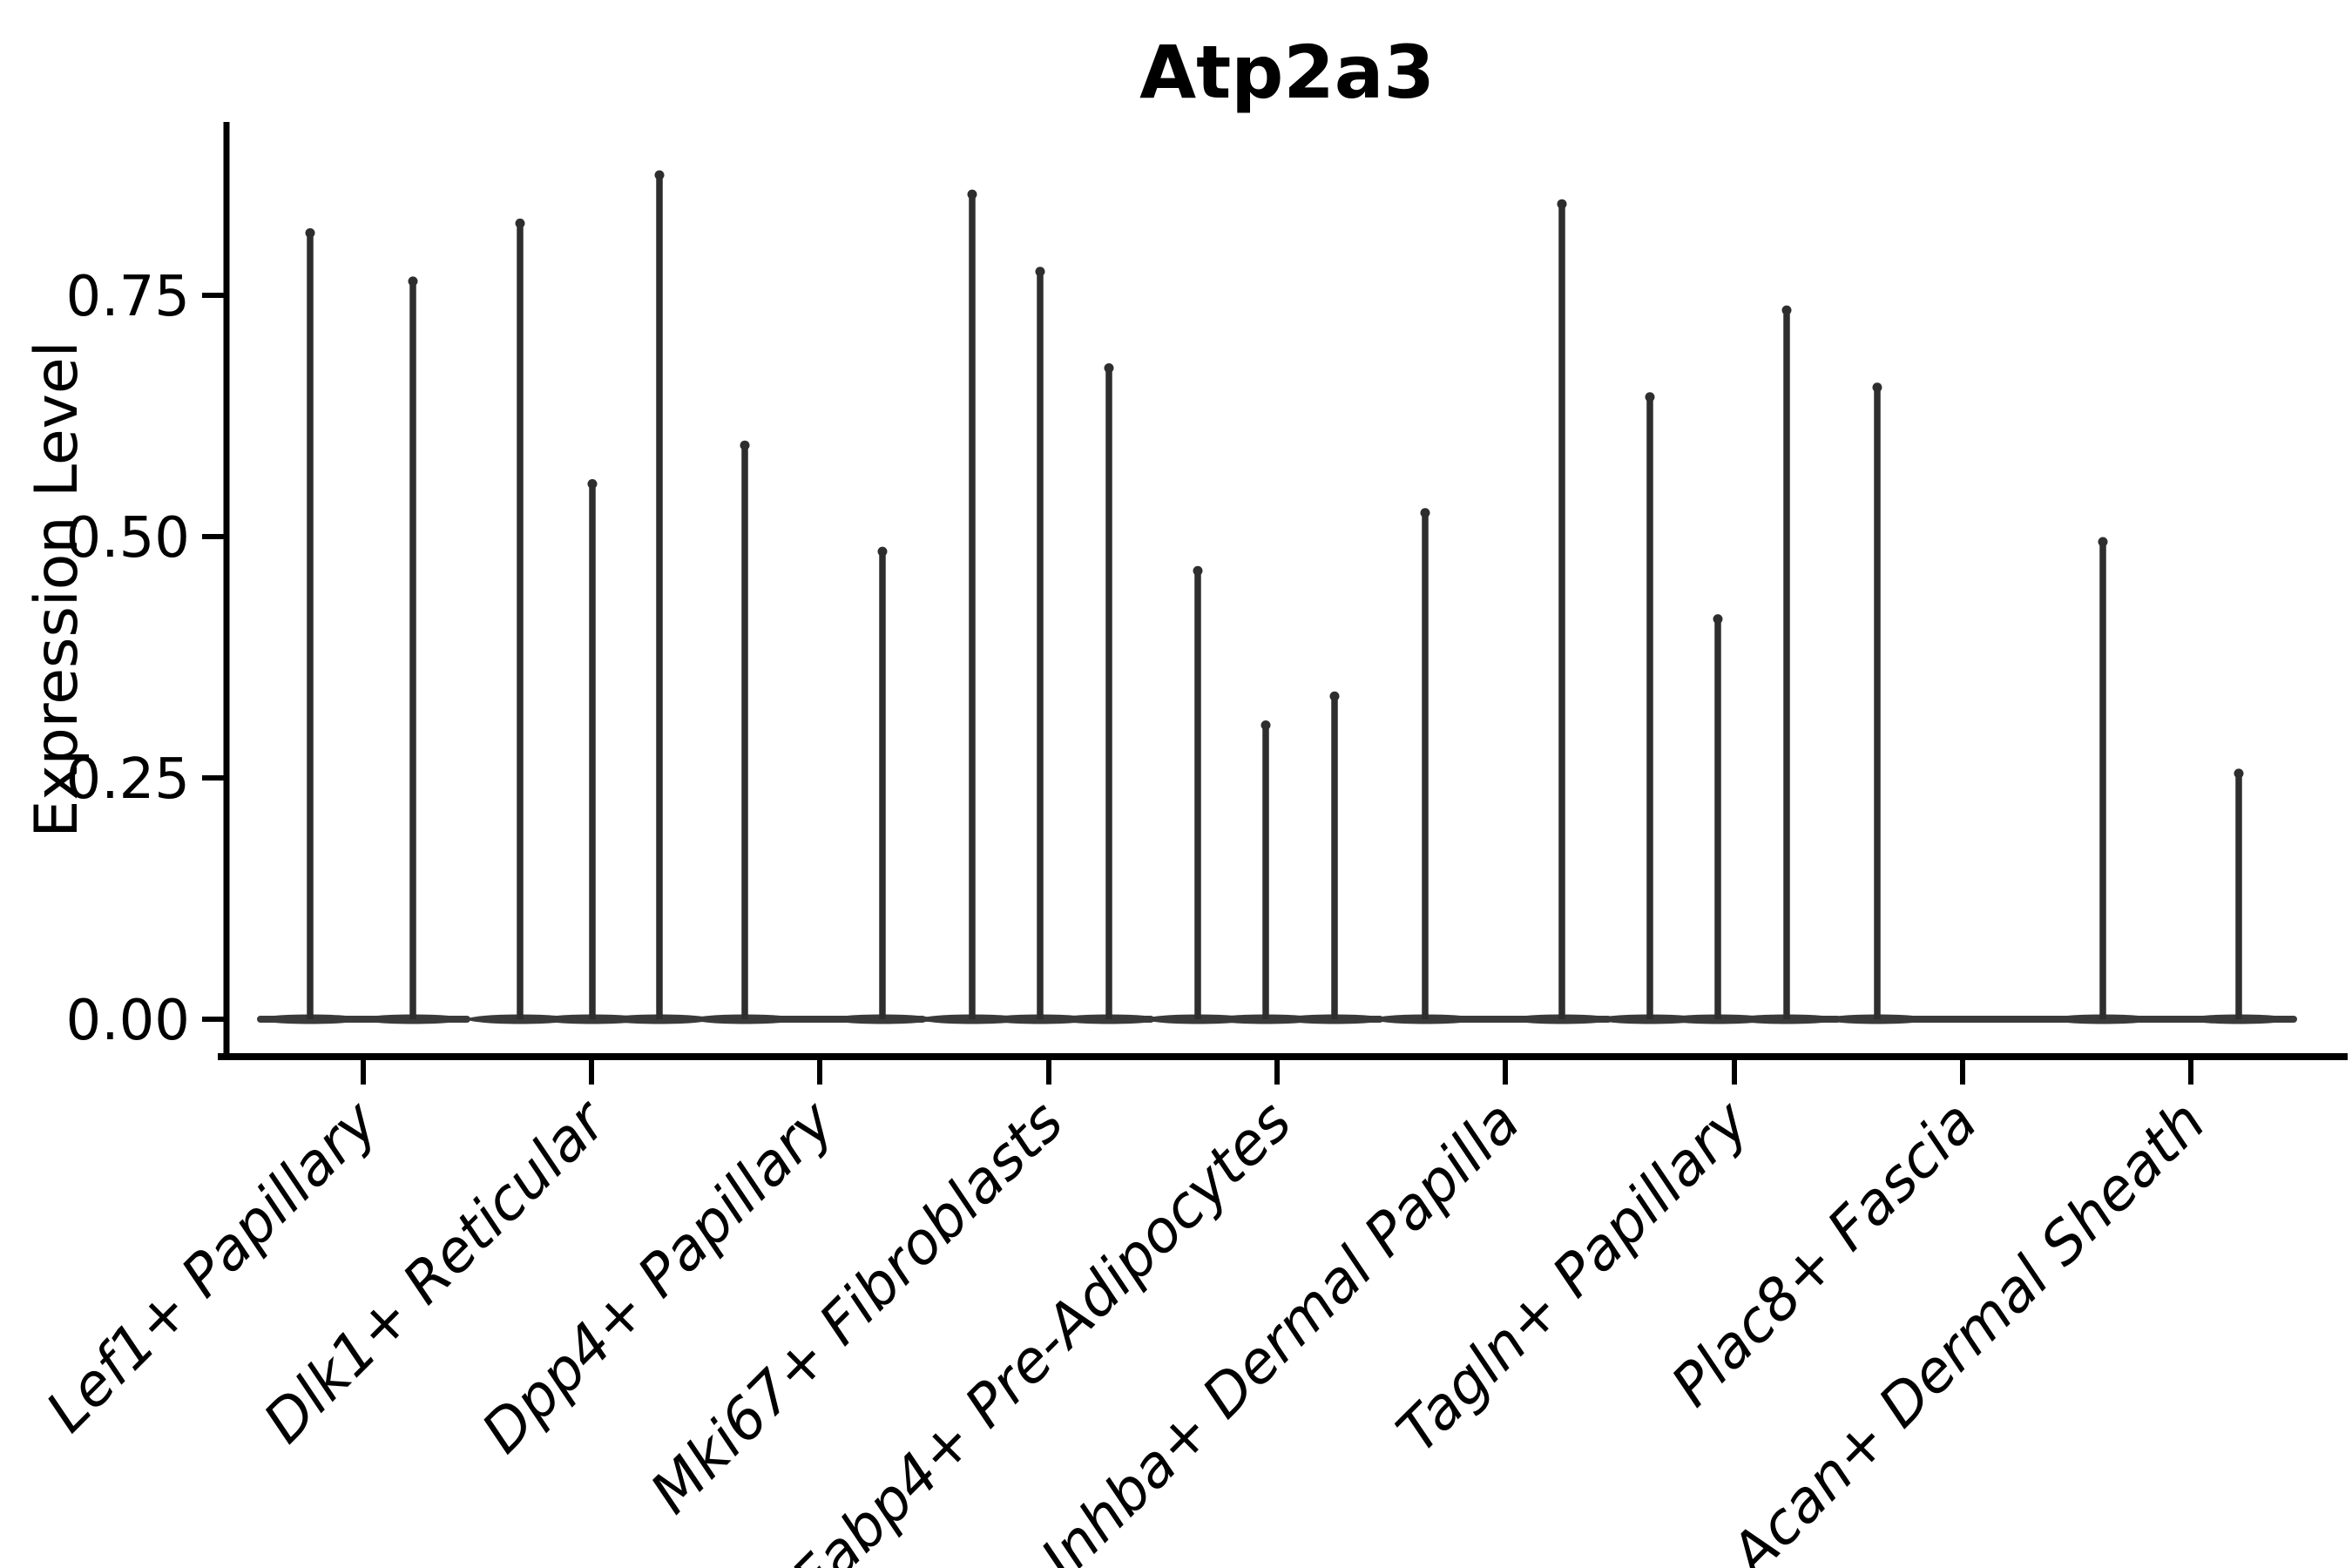 This screenshot has width=2352, height=1568. I want to click on y-axis-label: Expression Level, so click(57, 589).